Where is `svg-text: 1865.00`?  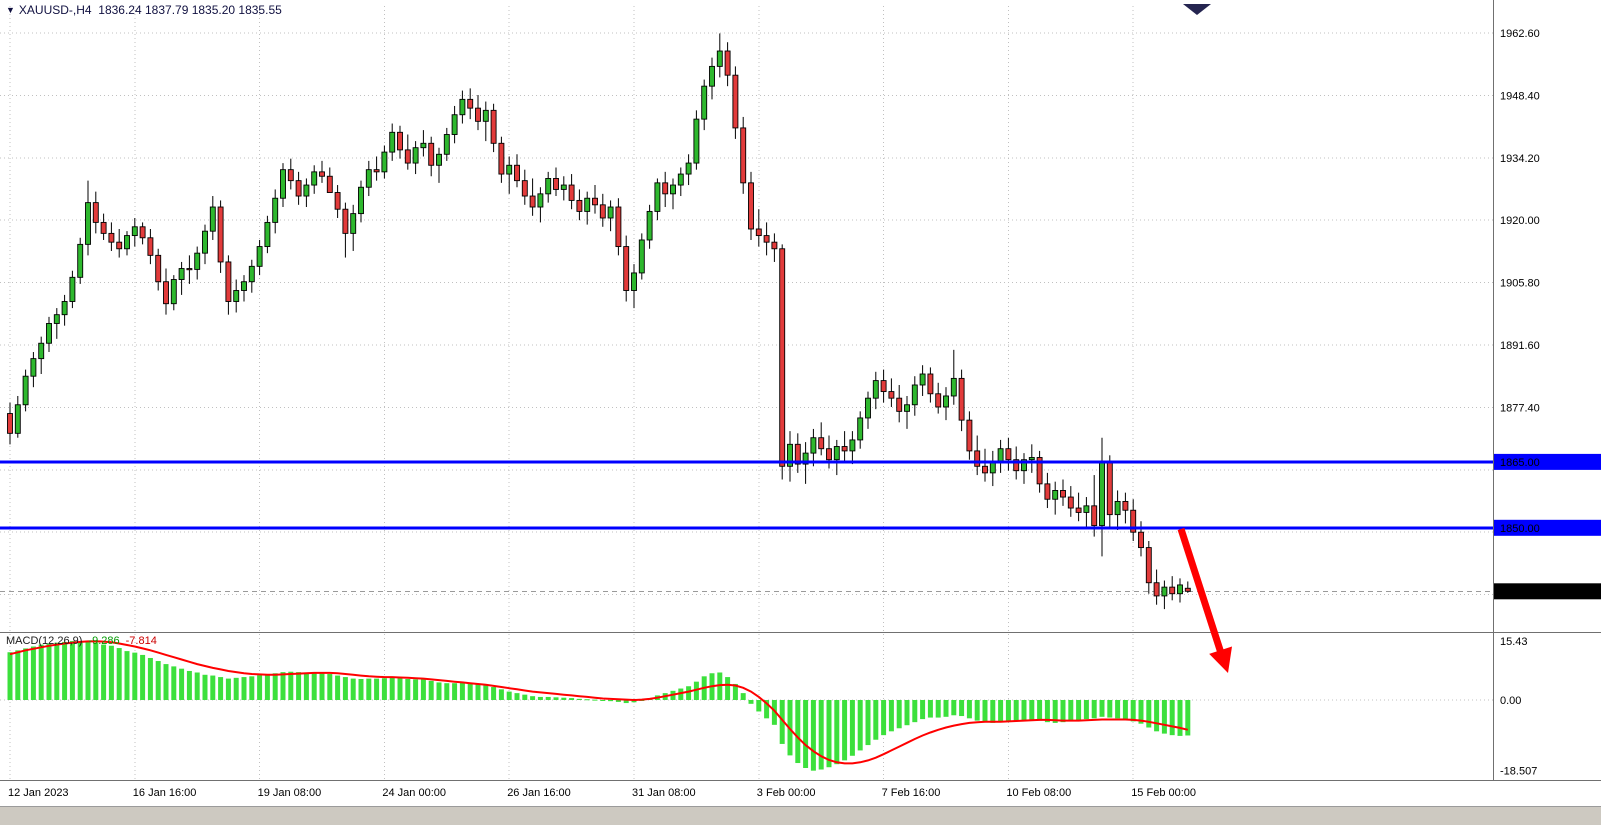 svg-text: 1865.00 is located at coordinates (1520, 463).